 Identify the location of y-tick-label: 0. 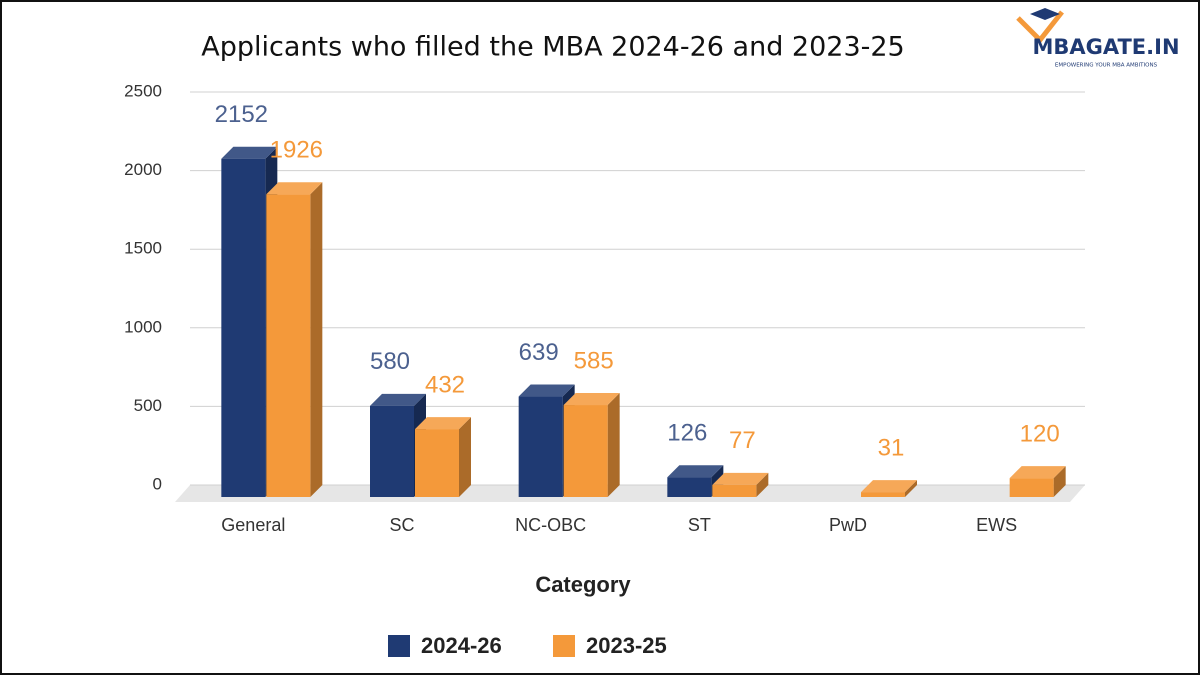
(157, 483).